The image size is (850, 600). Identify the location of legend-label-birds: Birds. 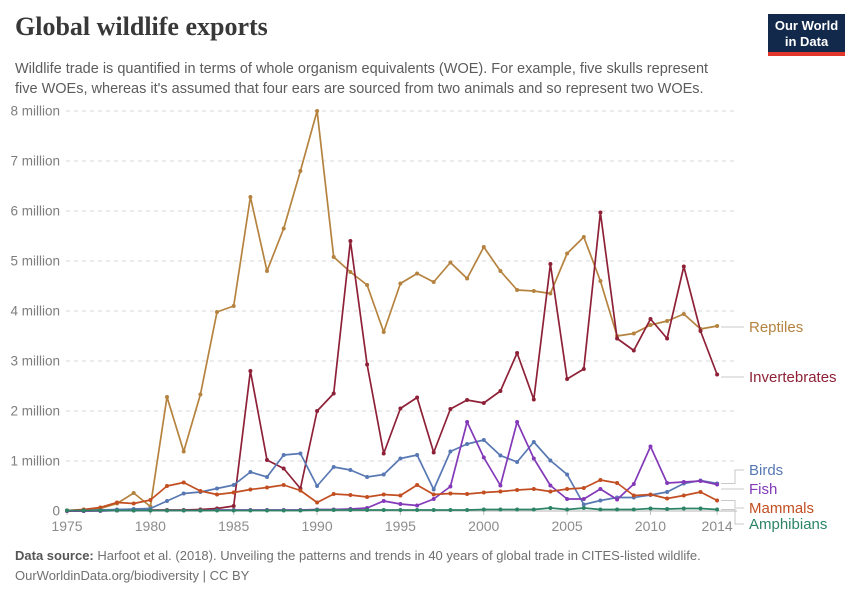
(766, 470).